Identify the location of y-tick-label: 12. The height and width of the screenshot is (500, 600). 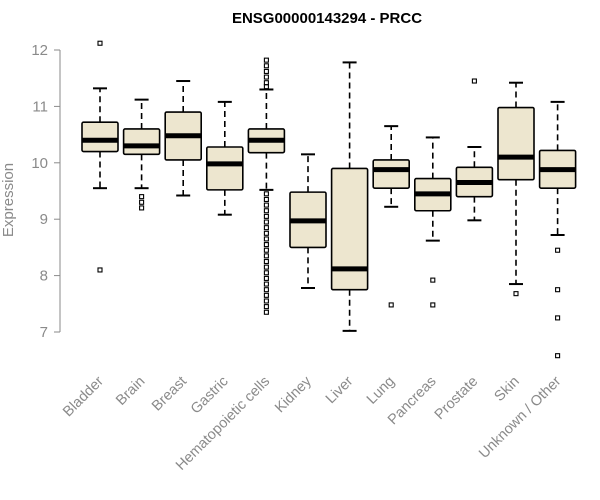
(39, 50).